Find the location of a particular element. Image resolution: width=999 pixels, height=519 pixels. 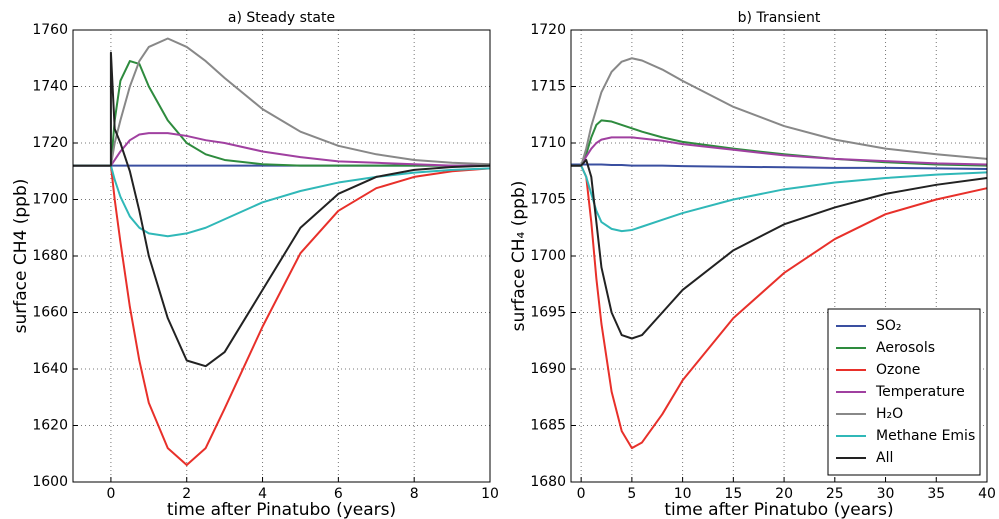

legend-label: Temperature is located at coordinates (920, 392).